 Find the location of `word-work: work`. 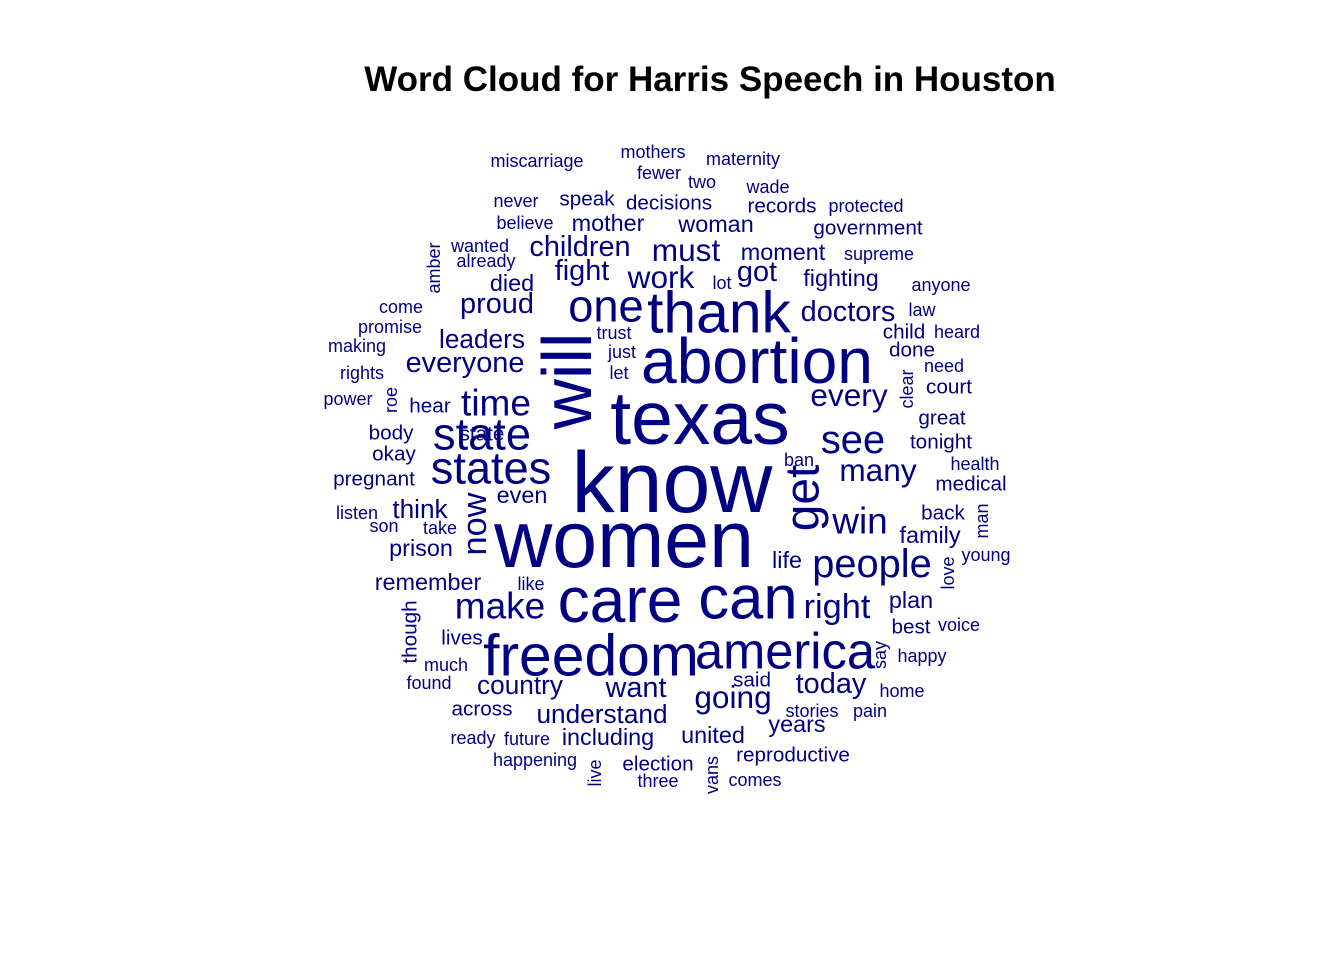

word-work: work is located at coordinates (661, 277).